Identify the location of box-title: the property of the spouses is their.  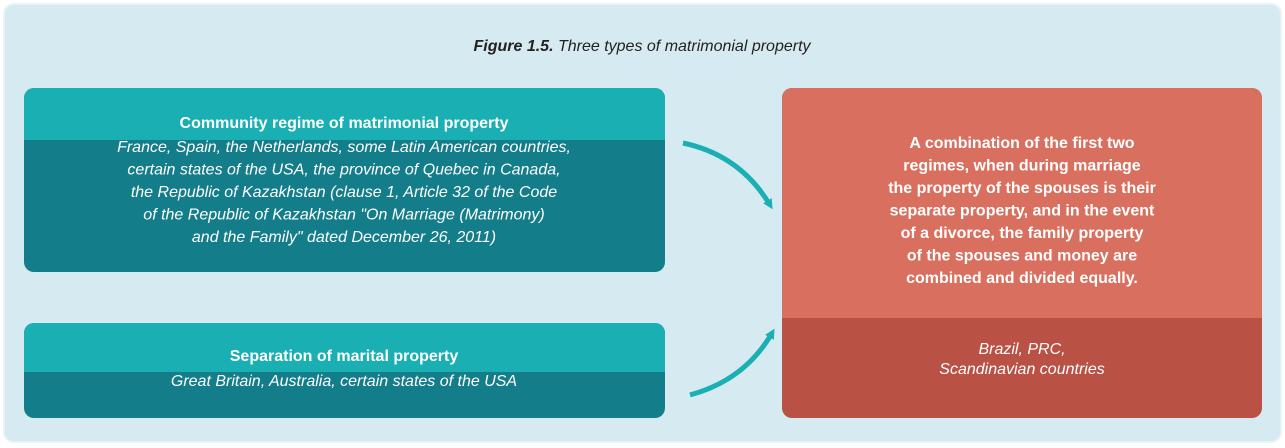
(1022, 188).